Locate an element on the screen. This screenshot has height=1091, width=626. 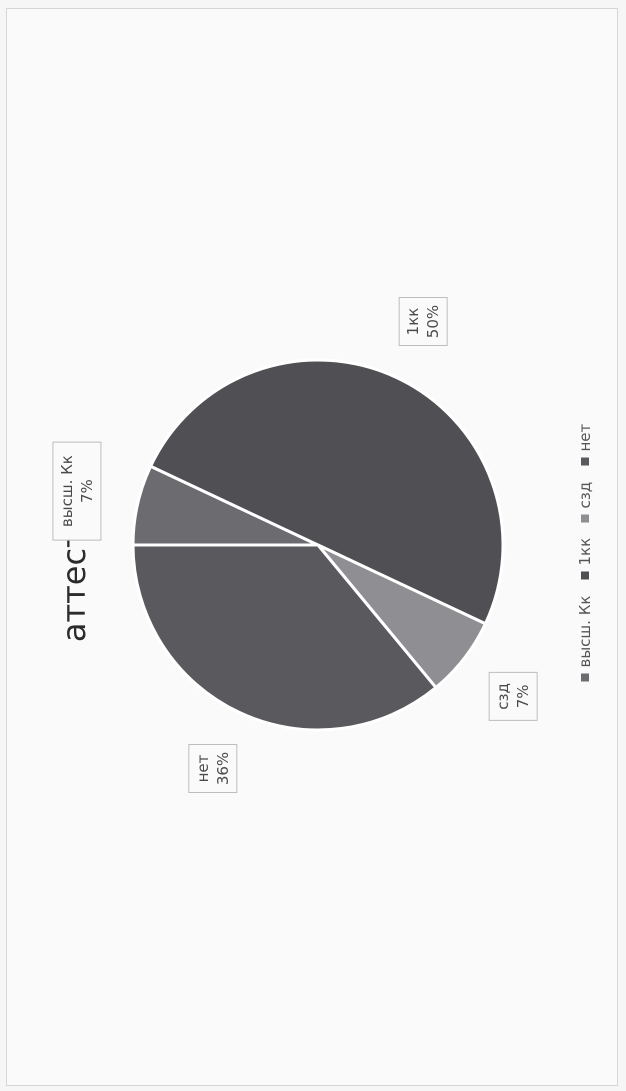
pie-slice-нет is located at coordinates (285, 637).